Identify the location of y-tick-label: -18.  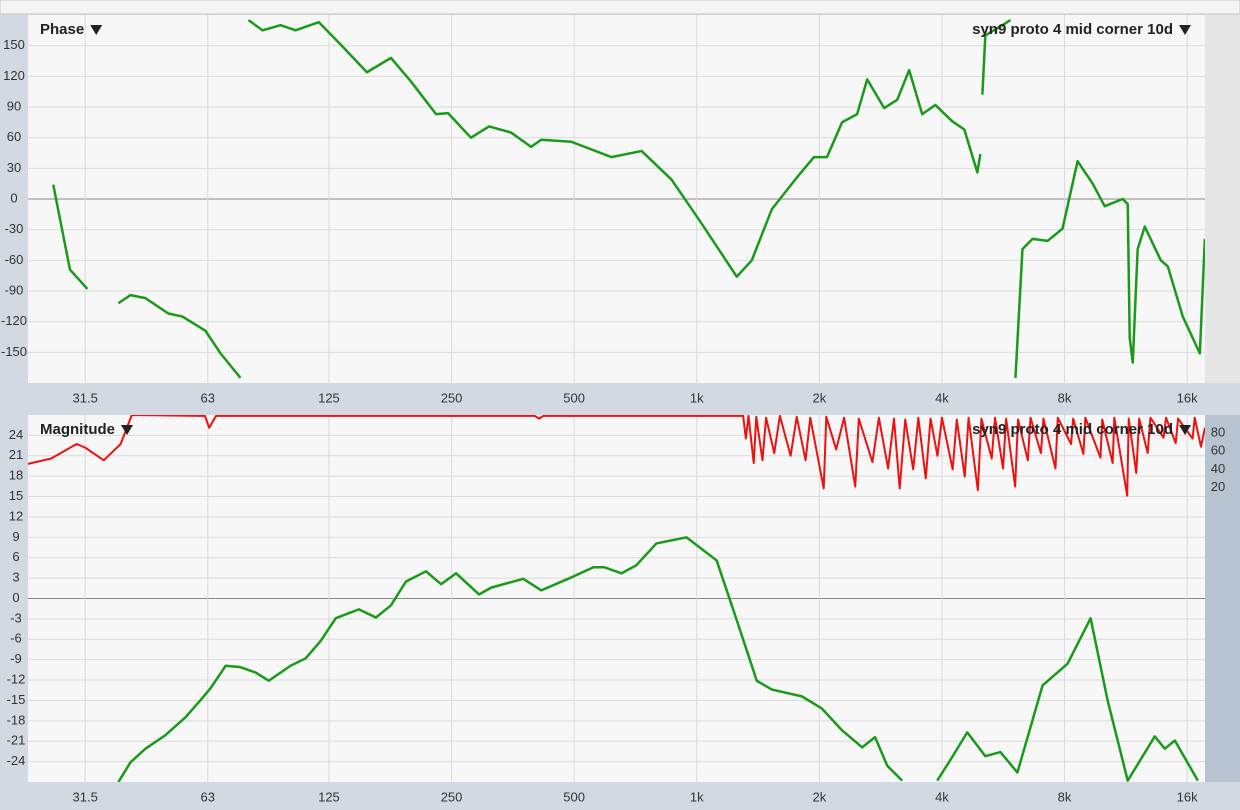
(16, 719).